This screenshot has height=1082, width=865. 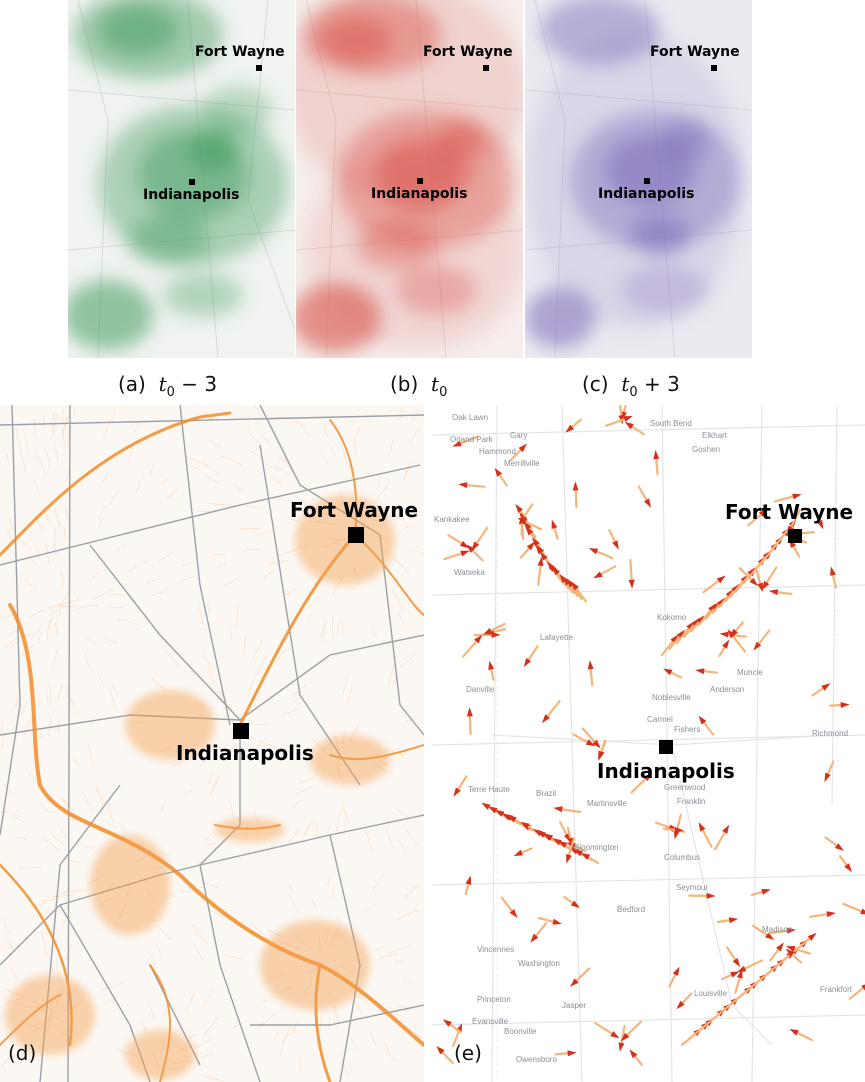 What do you see at coordinates (471, 439) in the screenshot?
I see `town-label-3: Orland Park` at bounding box center [471, 439].